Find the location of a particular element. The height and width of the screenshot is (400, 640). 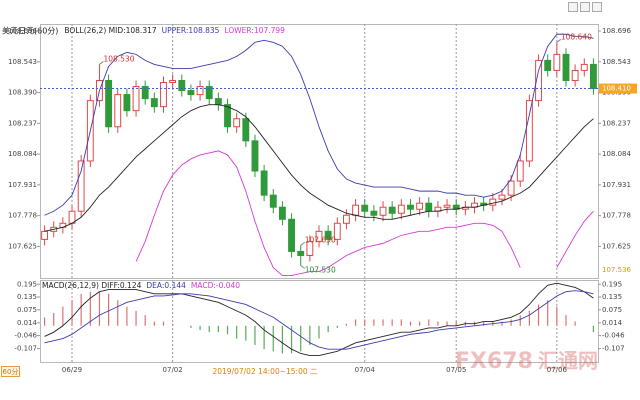

chart-title: 美元日元(60分) is located at coordinates (30, 31).